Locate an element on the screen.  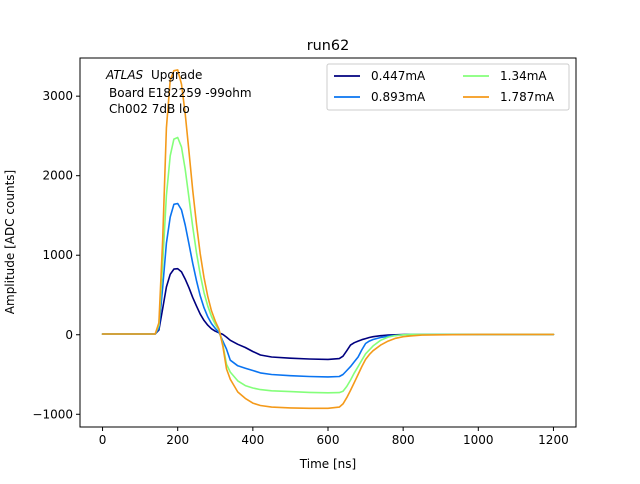
y-tick-label: 1000 is located at coordinates (57, 255).